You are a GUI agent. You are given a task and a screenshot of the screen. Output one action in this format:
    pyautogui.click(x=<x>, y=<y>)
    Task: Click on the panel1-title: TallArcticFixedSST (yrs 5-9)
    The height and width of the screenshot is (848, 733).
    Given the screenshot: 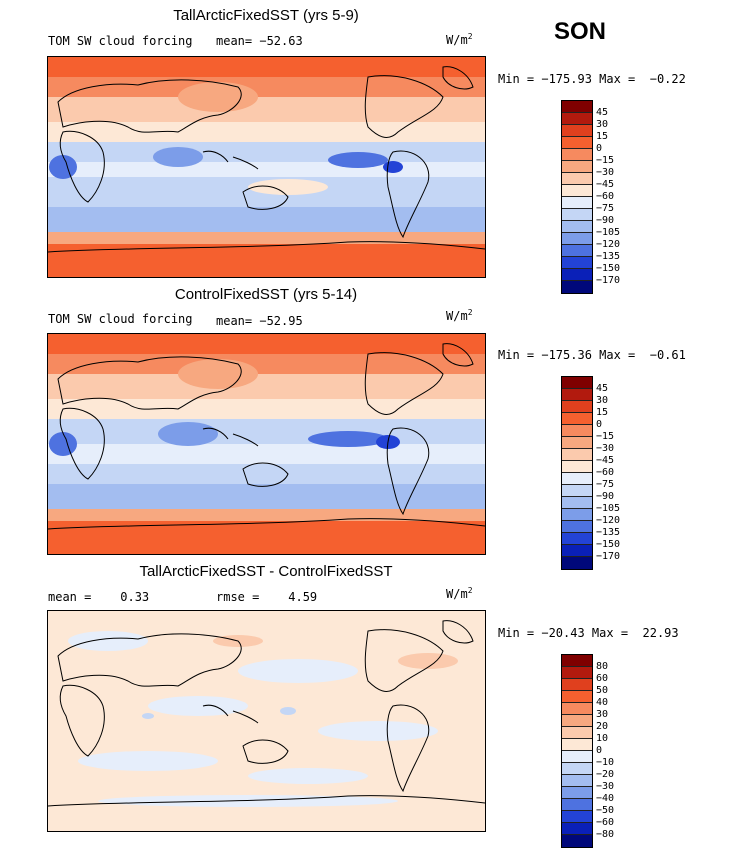 What is the action you would take?
    pyautogui.click(x=266, y=15)
    